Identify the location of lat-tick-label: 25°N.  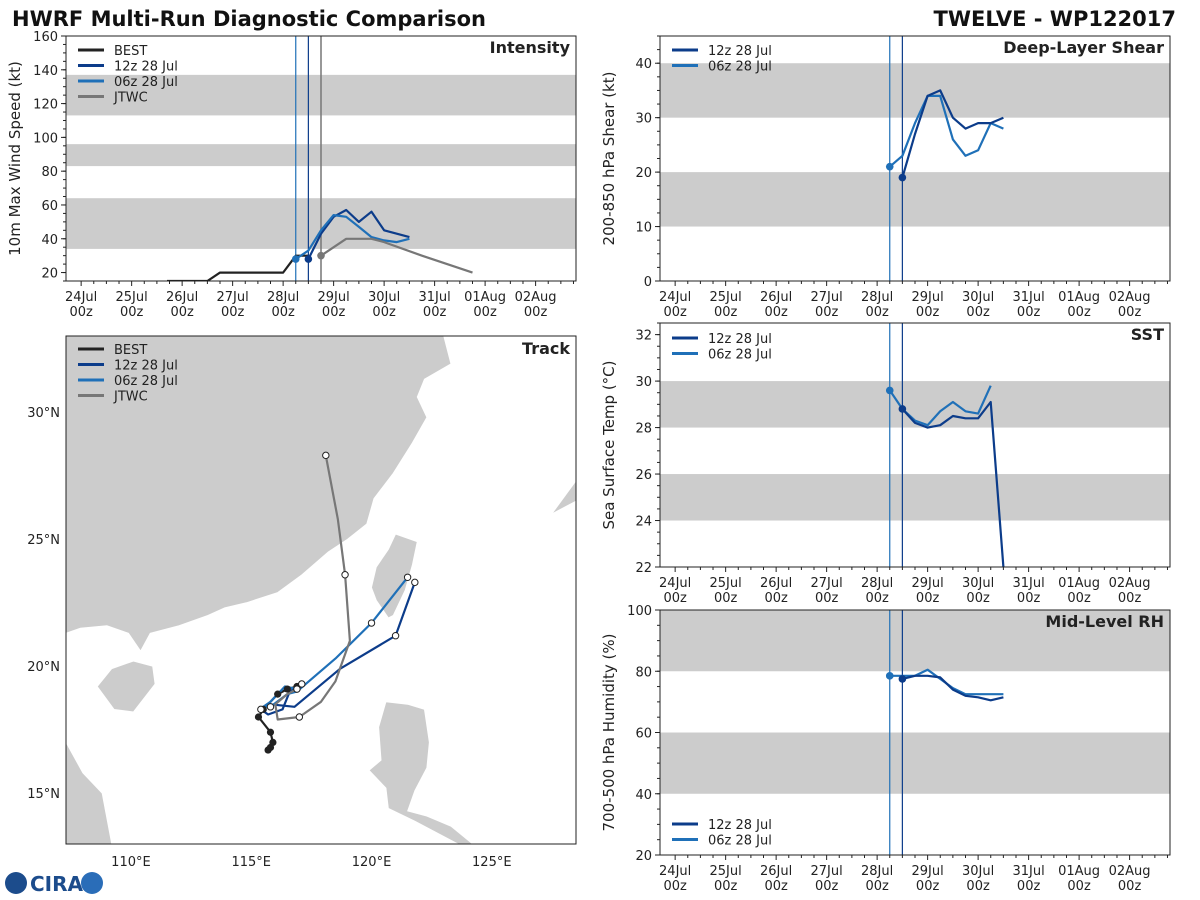
(43, 540).